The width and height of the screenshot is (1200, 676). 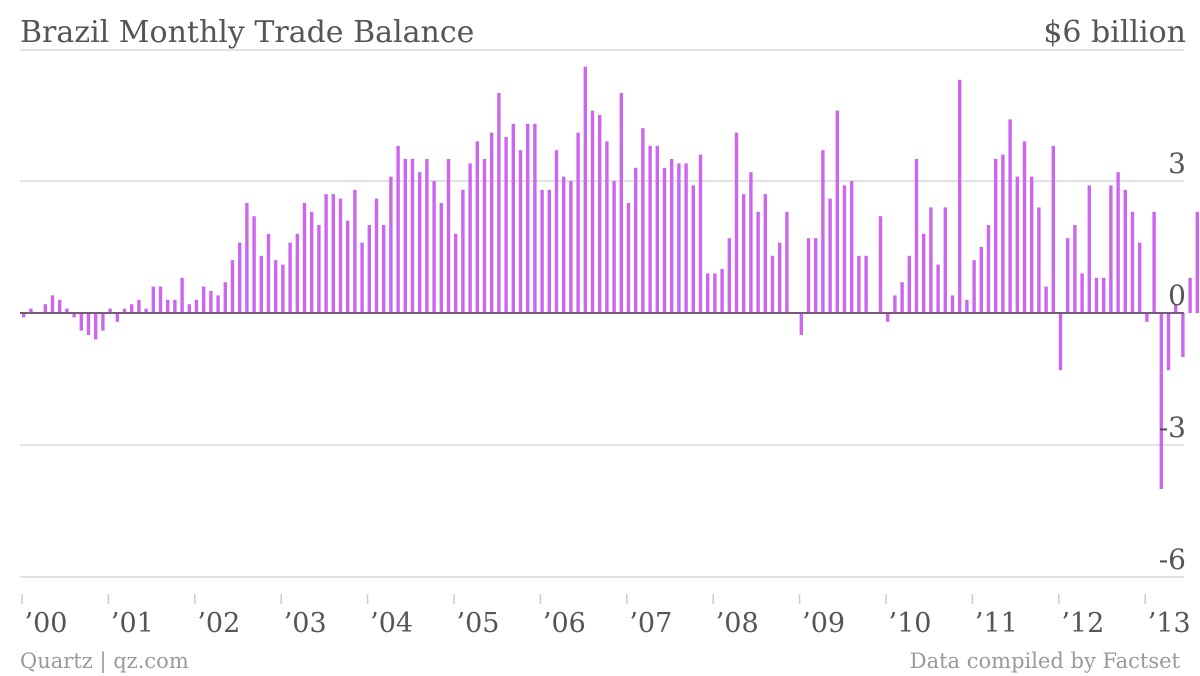 What do you see at coordinates (104, 661) in the screenshot?
I see `source-left: Quartz | qz.com` at bounding box center [104, 661].